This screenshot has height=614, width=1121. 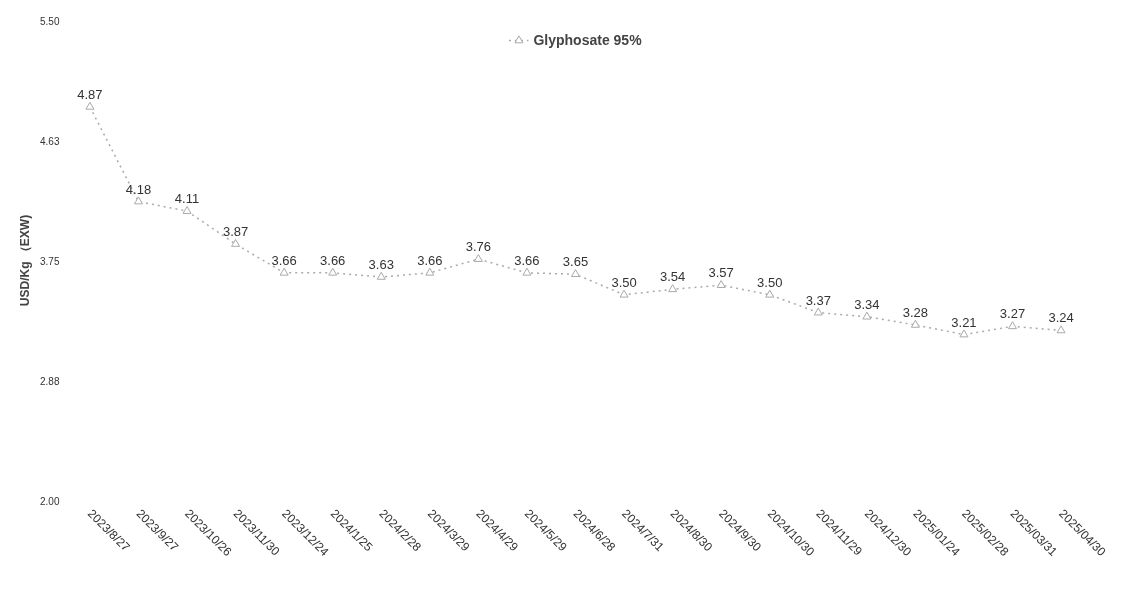 I want to click on legend-label: Glyphosate 95%, so click(x=587, y=40).